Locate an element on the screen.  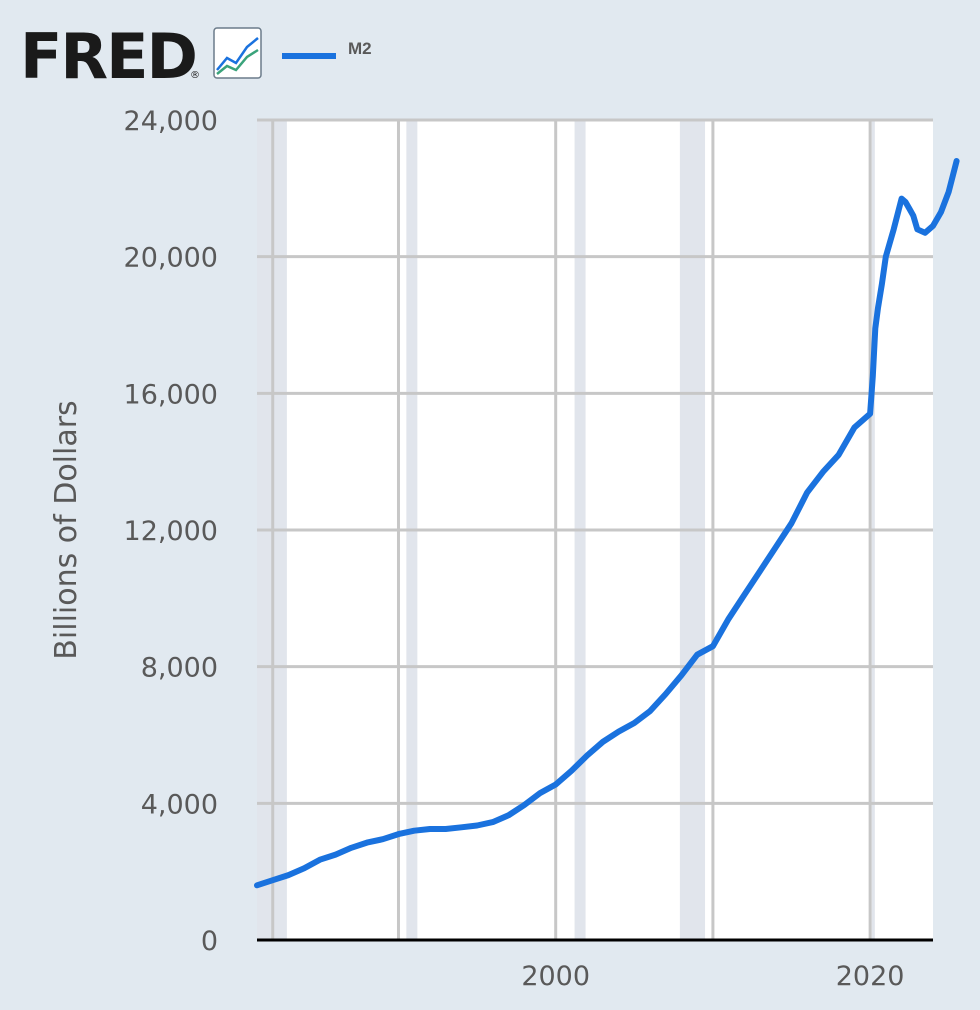
registered-mark: ® is located at coordinates (195, 75).